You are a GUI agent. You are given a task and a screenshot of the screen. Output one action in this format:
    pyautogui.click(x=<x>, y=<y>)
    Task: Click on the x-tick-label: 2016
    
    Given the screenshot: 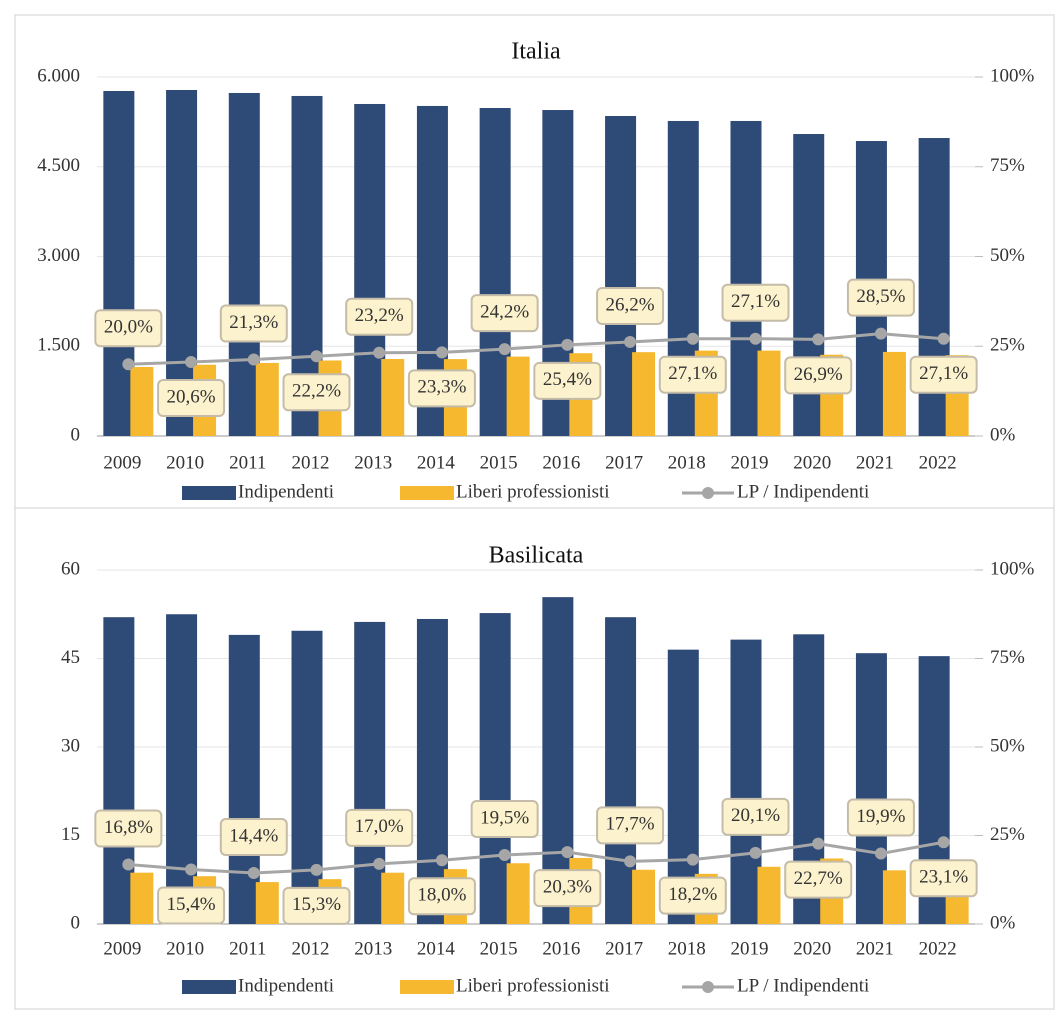 What is the action you would take?
    pyautogui.click(x=561, y=462)
    